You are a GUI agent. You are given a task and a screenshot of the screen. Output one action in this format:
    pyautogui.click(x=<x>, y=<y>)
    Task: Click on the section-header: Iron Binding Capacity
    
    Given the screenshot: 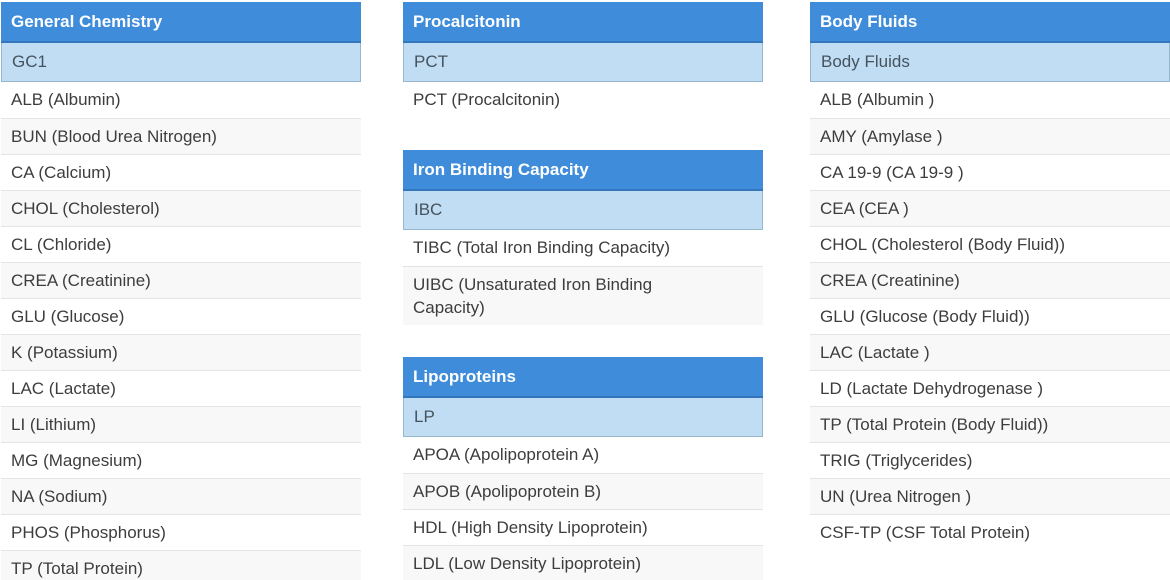 What is the action you would take?
    pyautogui.click(x=583, y=170)
    